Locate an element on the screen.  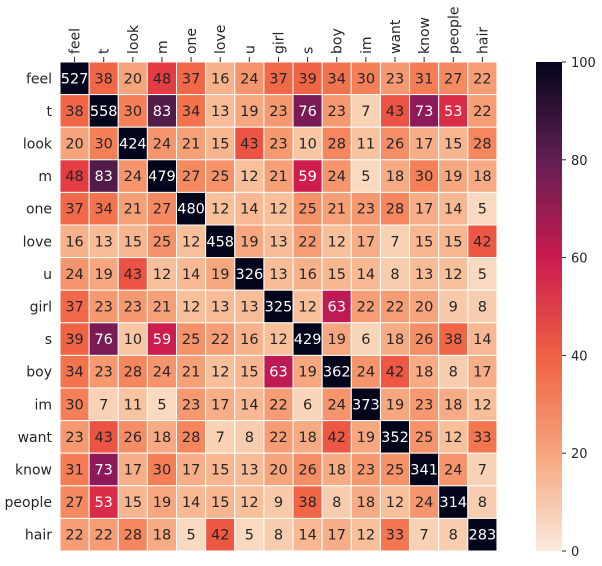
y-tick-label: love is located at coordinates (37, 242).